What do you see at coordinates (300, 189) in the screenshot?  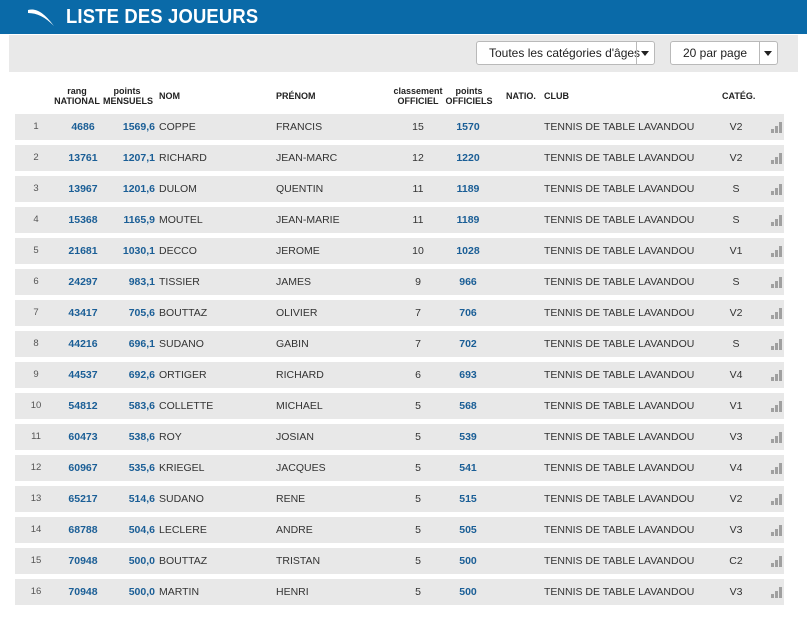 I see `prenom-cell: QUENTIN` at bounding box center [300, 189].